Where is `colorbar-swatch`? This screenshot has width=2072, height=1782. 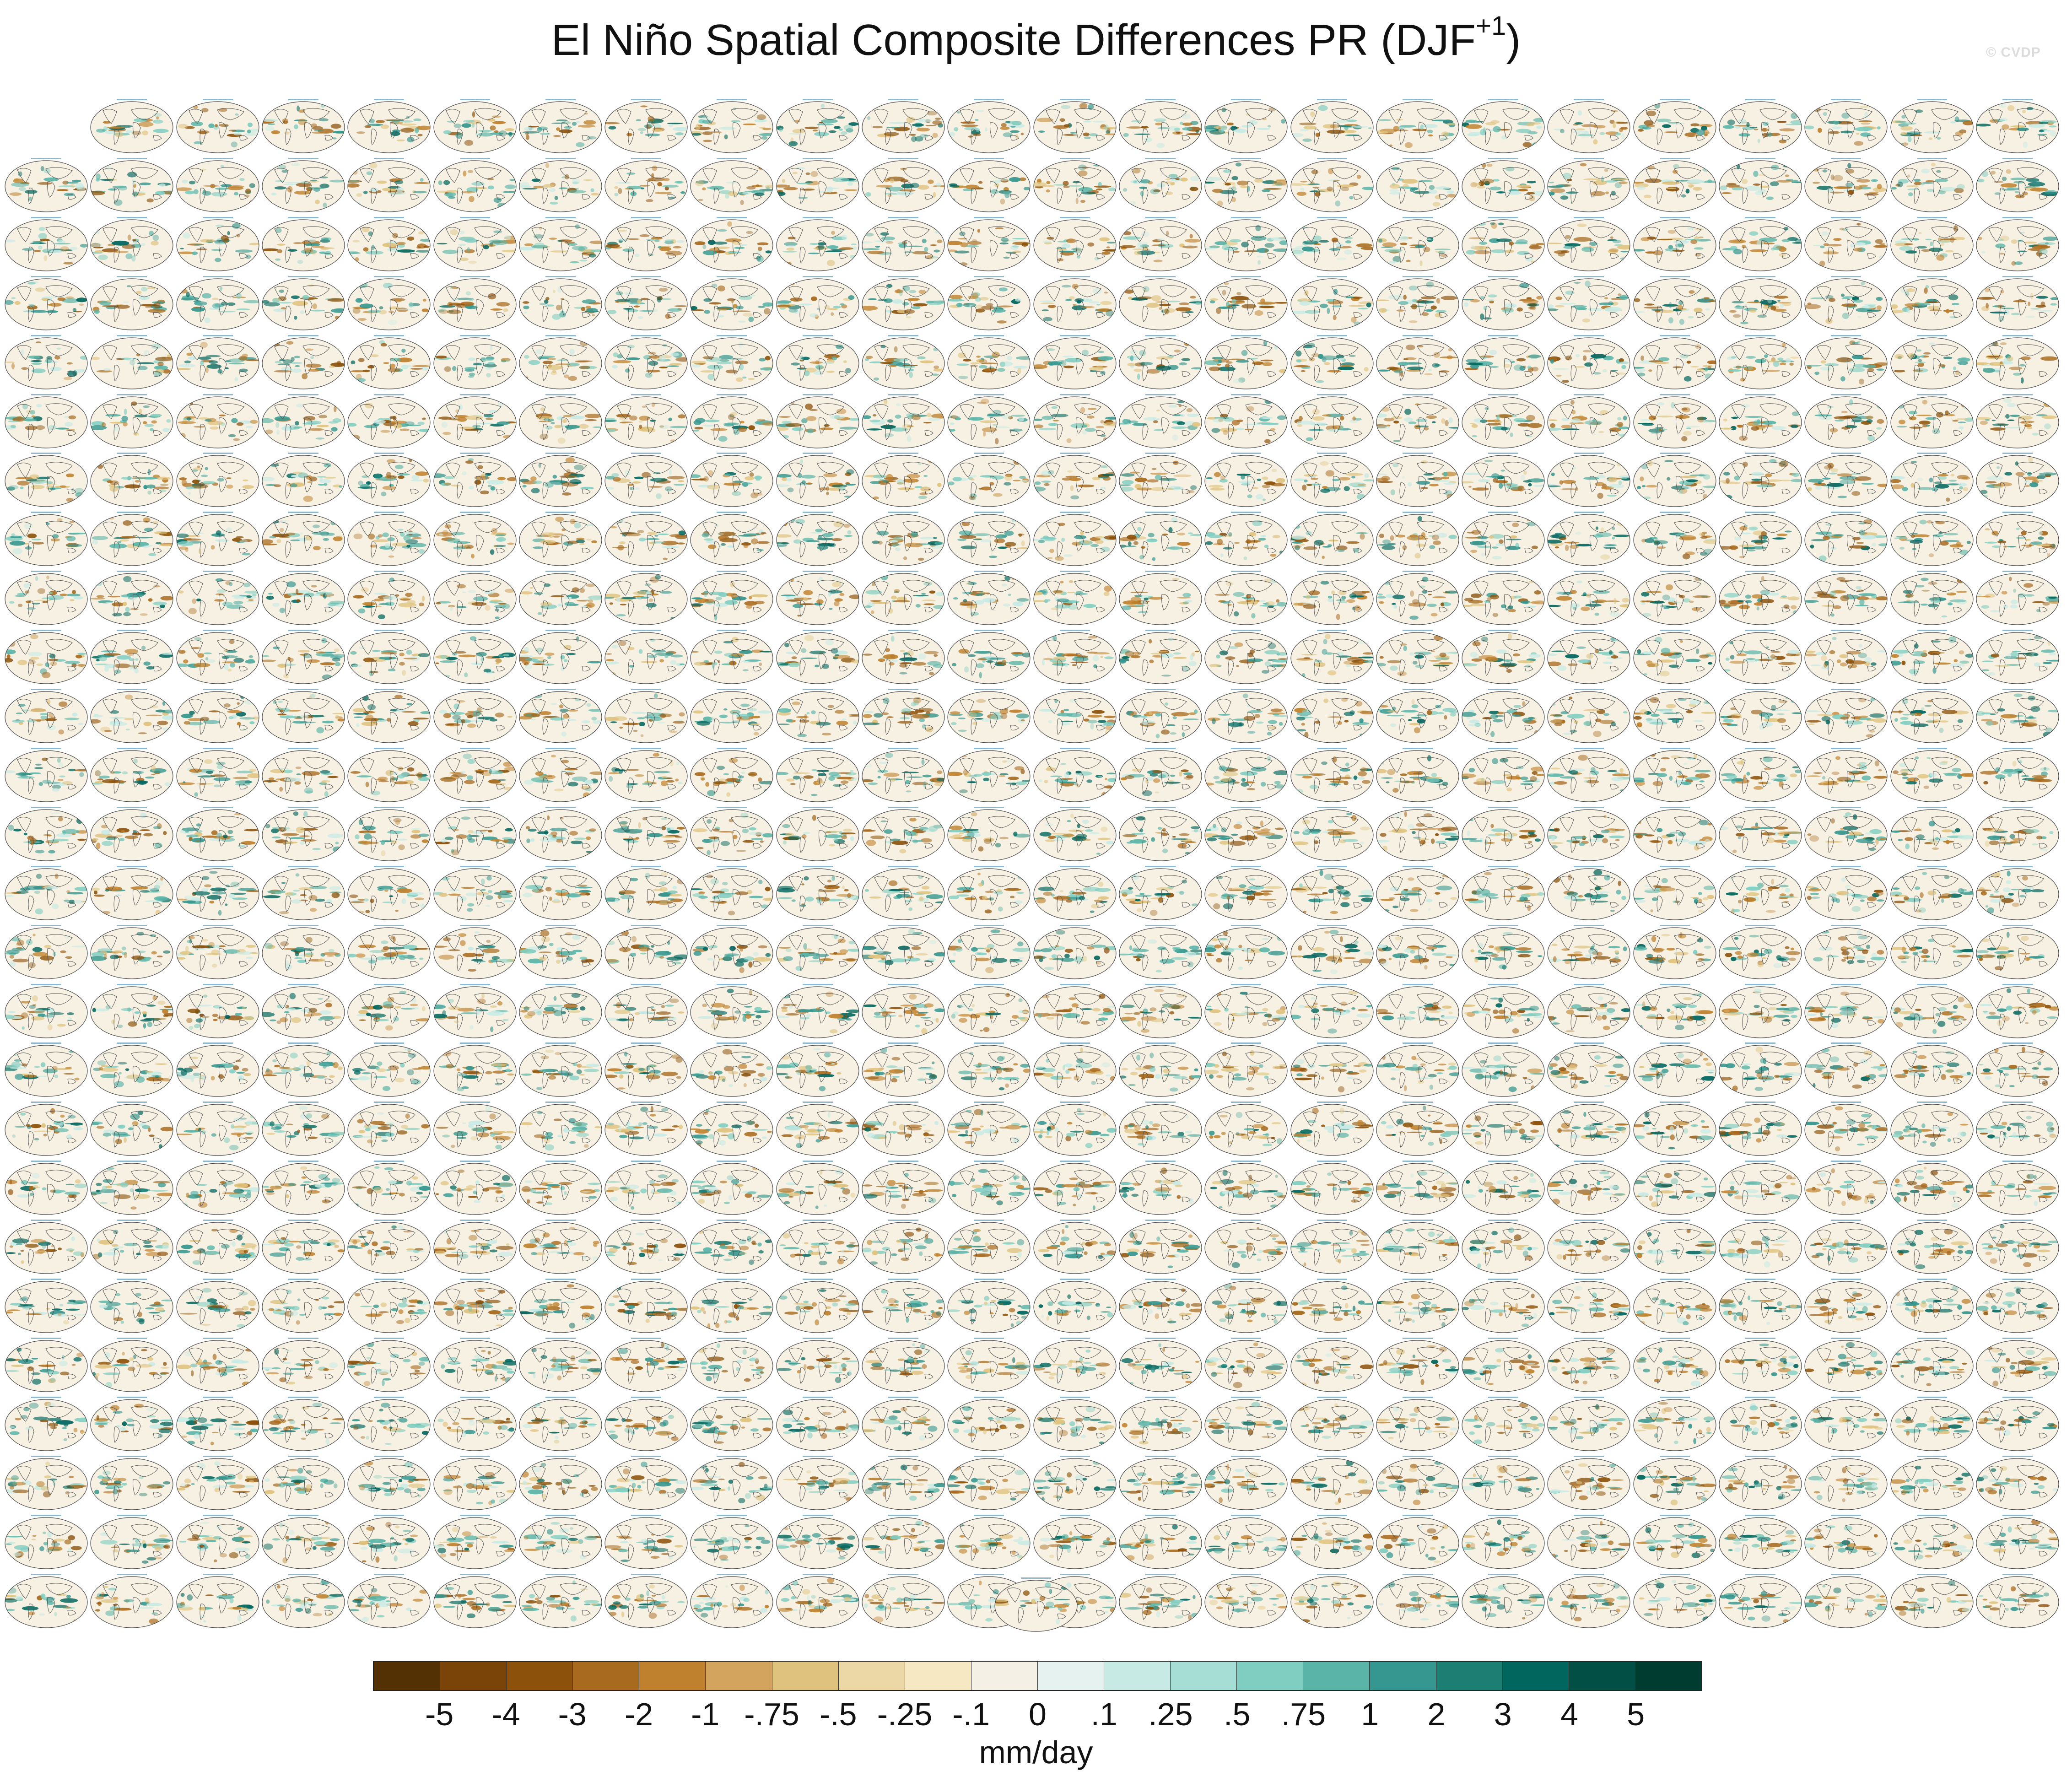
colorbar-swatch is located at coordinates (672, 1676).